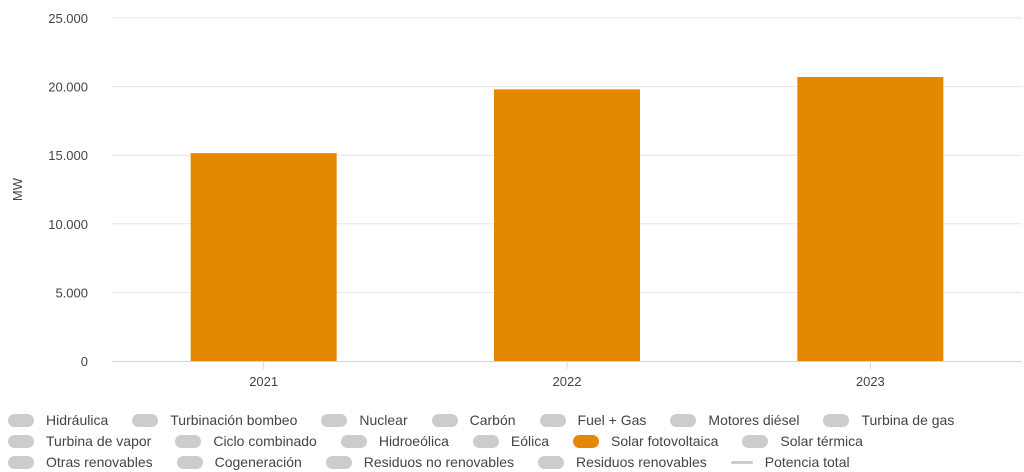 The width and height of the screenshot is (1024, 472). I want to click on legend-item: Ciclo combinado, so click(246, 441).